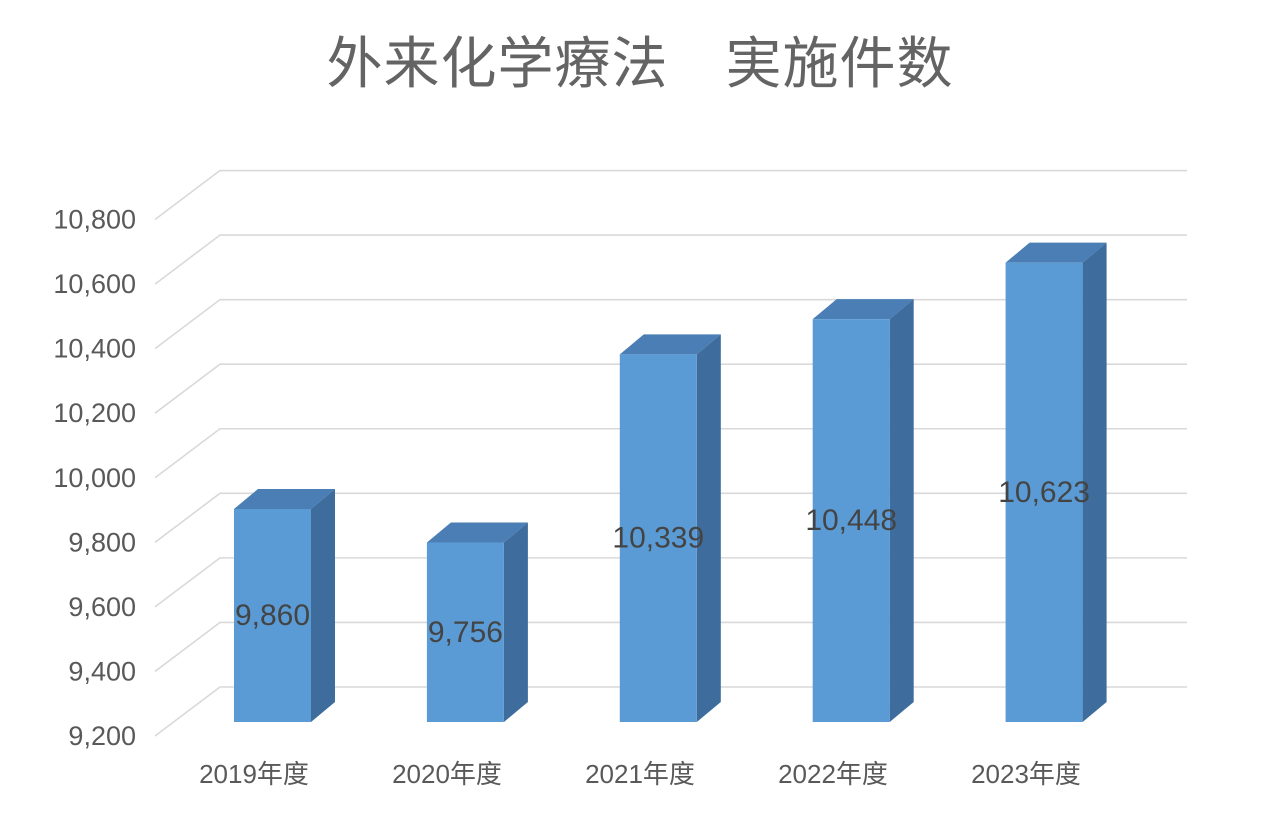 The image size is (1280, 823). I want to click on bar-value-label: 10,339, so click(658, 538).